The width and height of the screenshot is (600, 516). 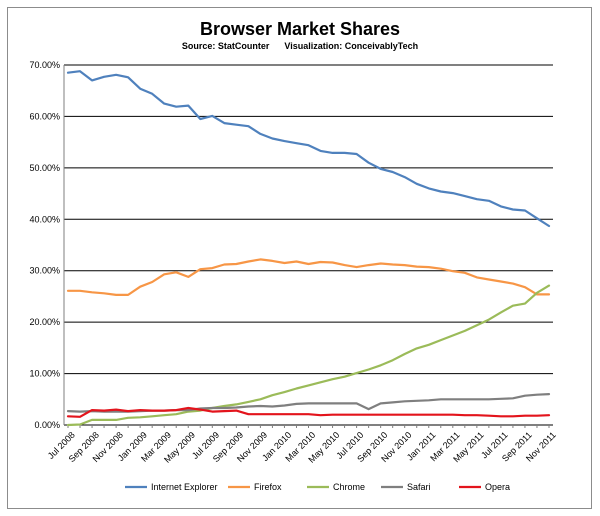 What do you see at coordinates (308, 403) in the screenshot?
I see `series-line-safari` at bounding box center [308, 403].